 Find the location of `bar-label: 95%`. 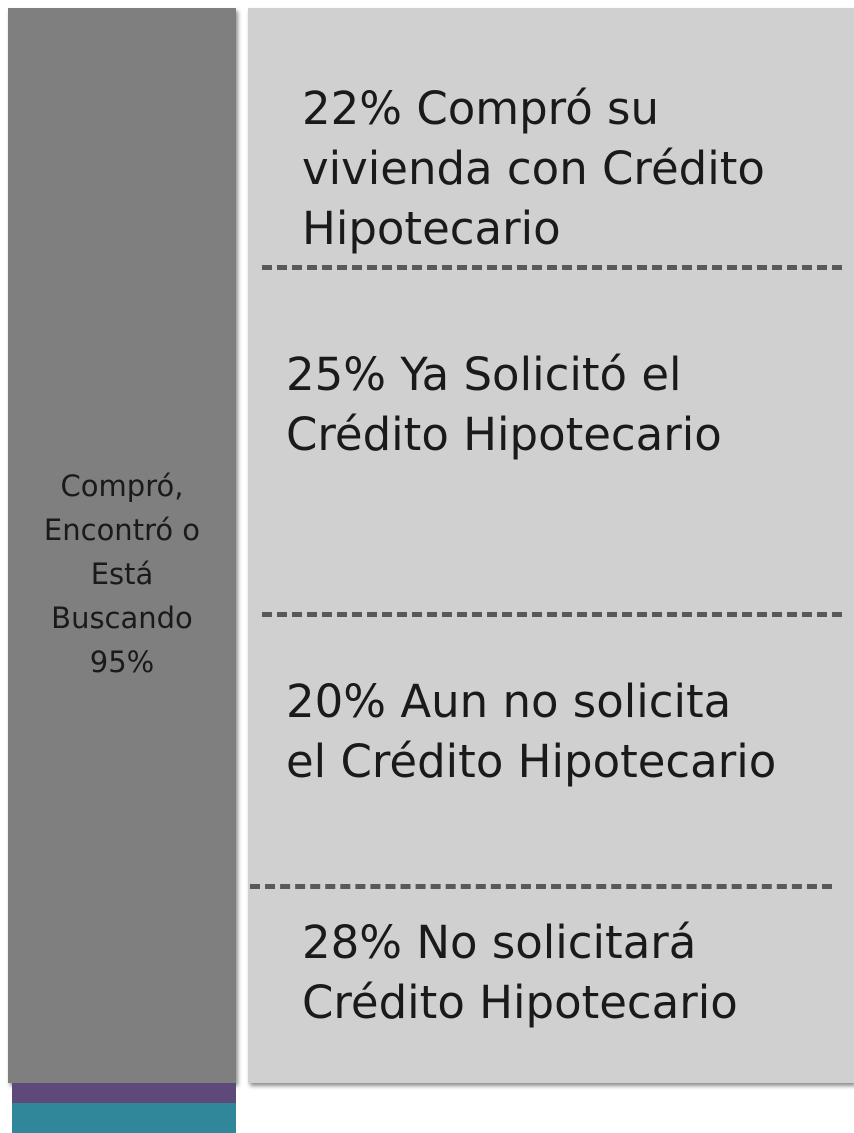

bar-label: 95% is located at coordinates (122, 662).